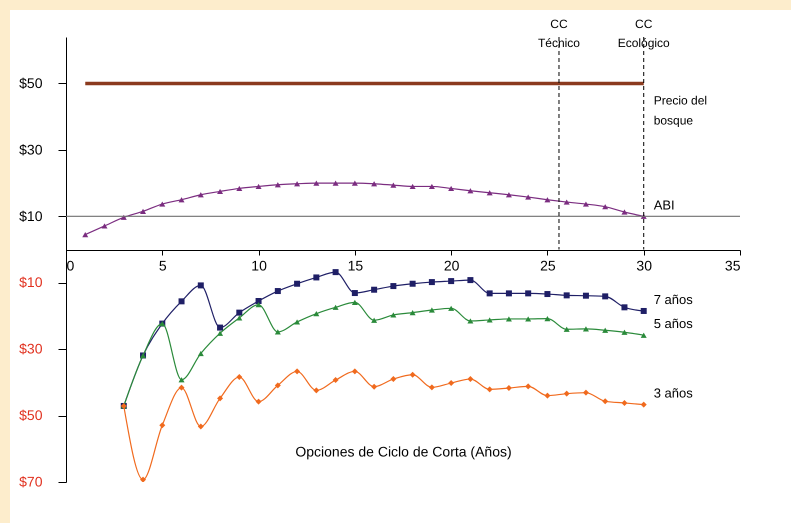  What do you see at coordinates (681, 110) in the screenshot?
I see `series-label: Precio del bosque` at bounding box center [681, 110].